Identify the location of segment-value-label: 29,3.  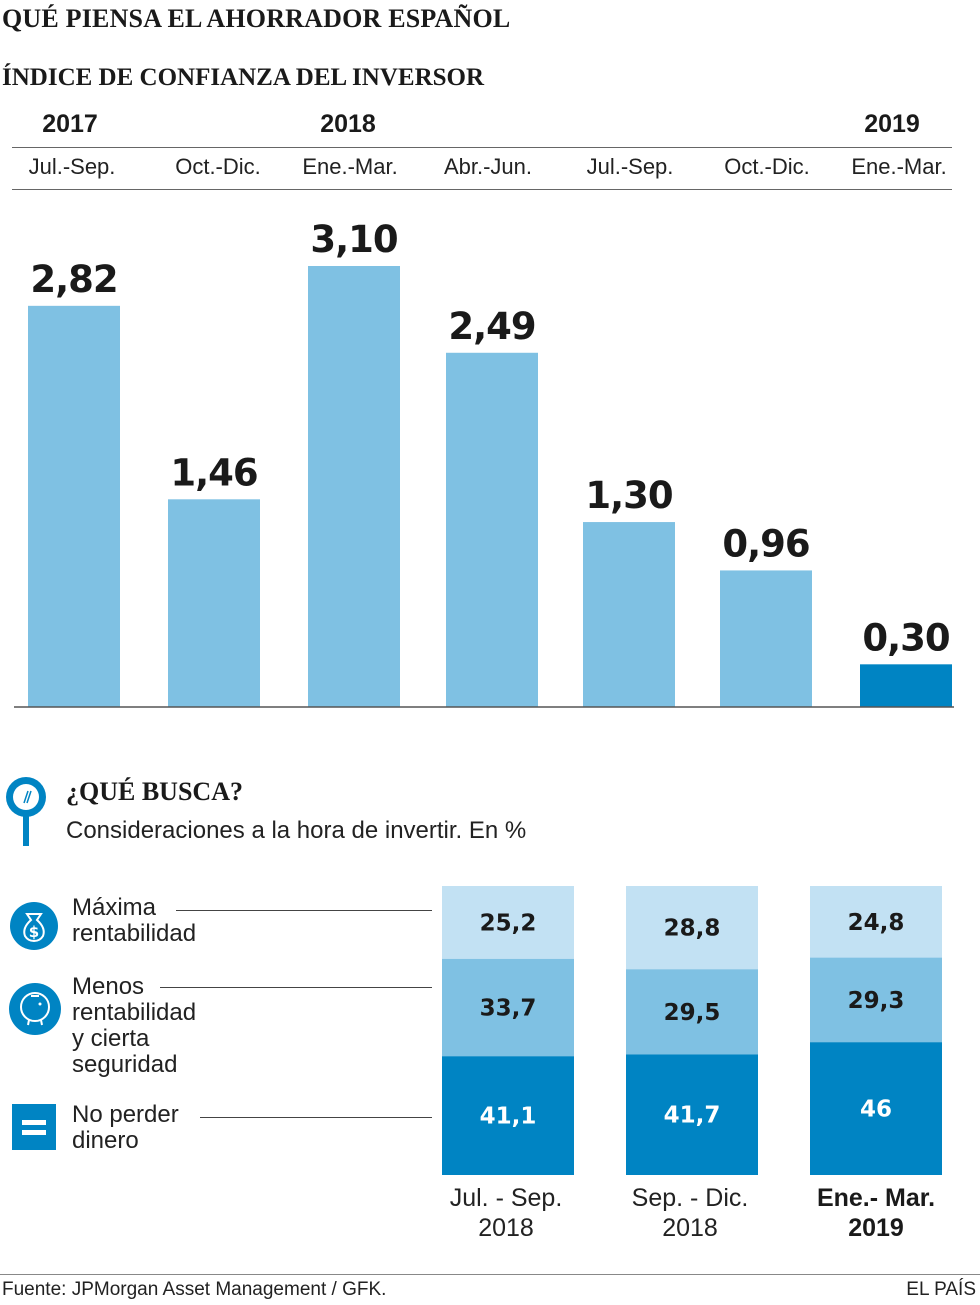
(876, 1001).